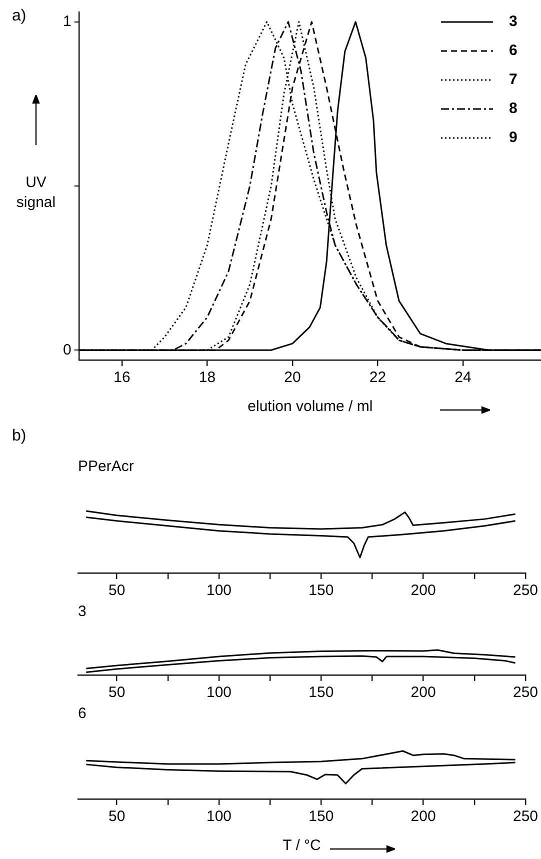  I want to click on legend-label: 3, so click(513, 21).